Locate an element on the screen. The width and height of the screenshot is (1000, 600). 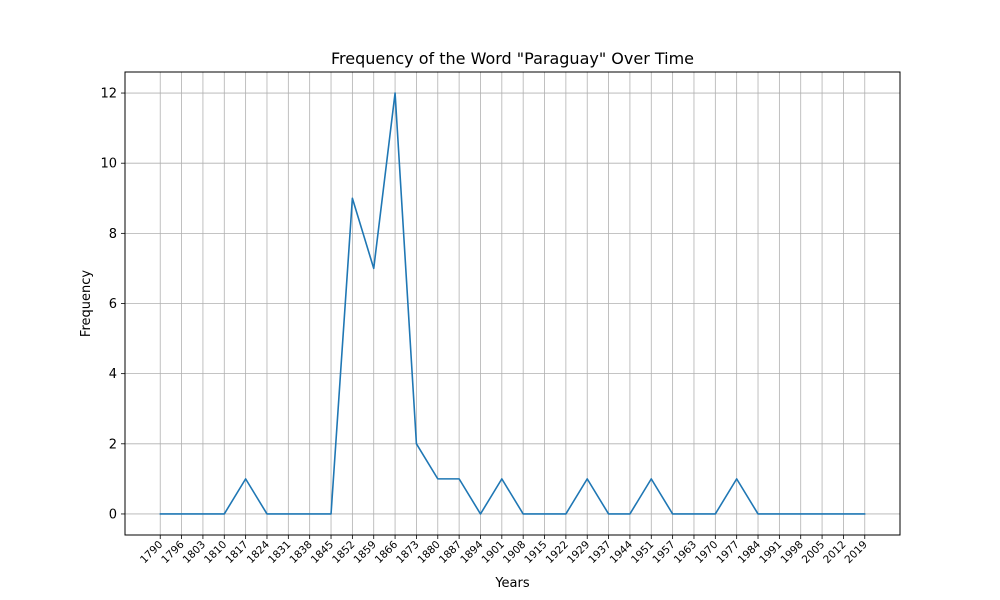
y-tick-label: 10 is located at coordinates (108, 164).